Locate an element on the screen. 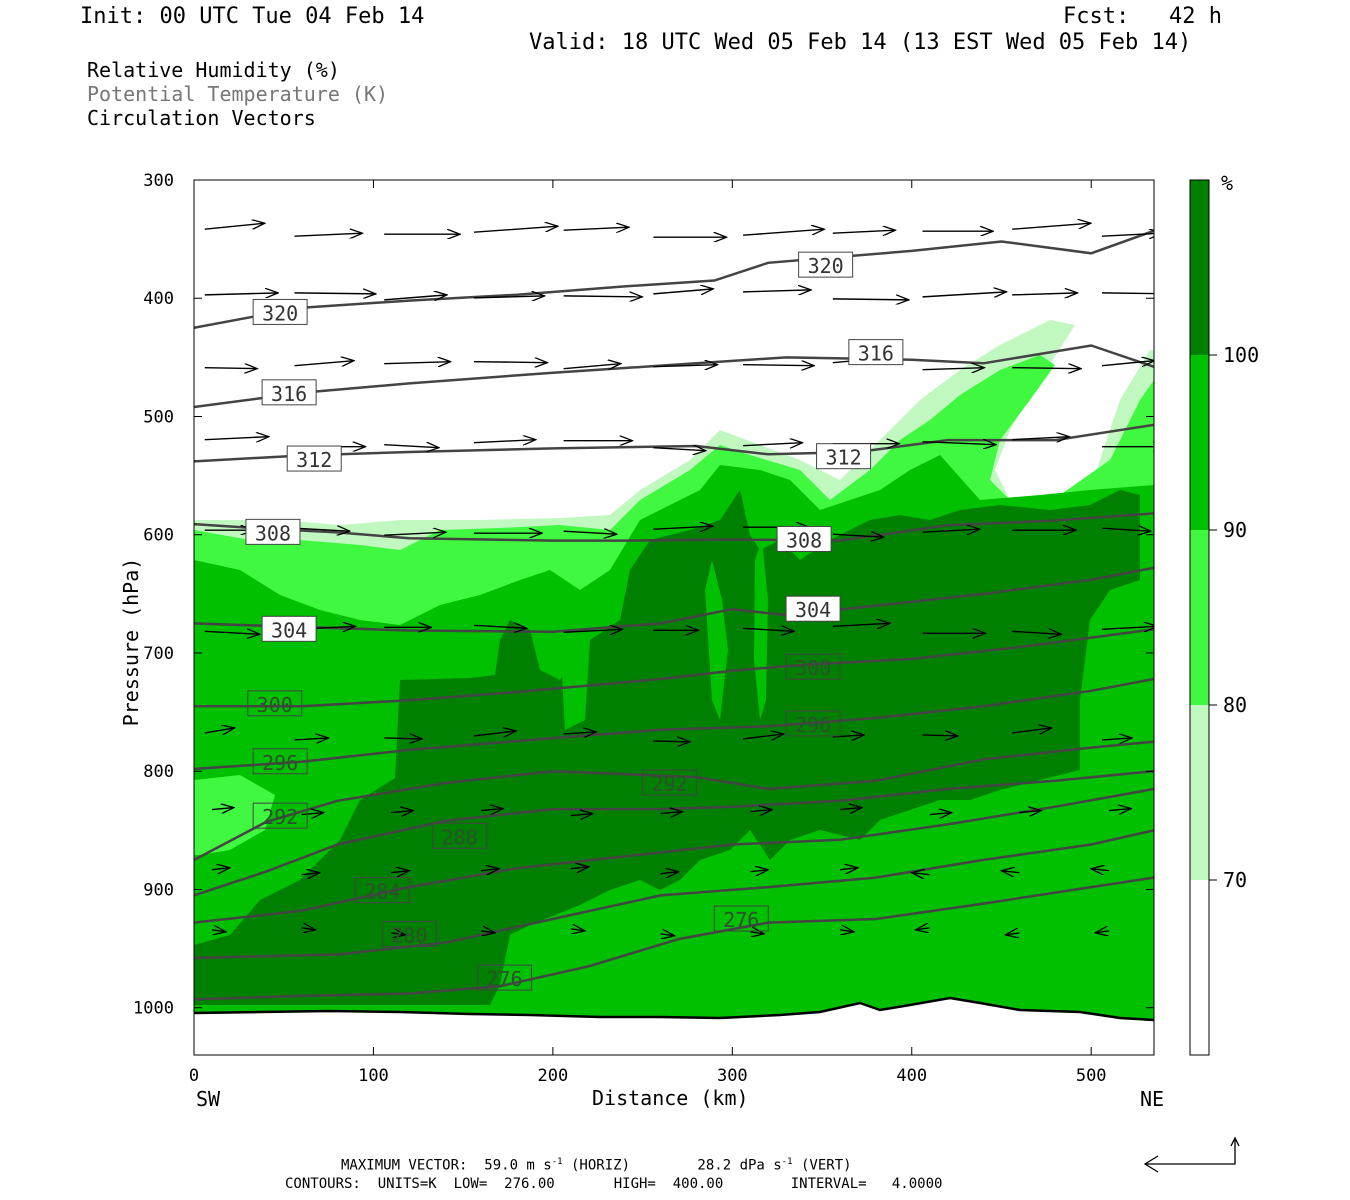 The height and width of the screenshot is (1200, 1350). contour-label-308: 308 is located at coordinates (804, 540).